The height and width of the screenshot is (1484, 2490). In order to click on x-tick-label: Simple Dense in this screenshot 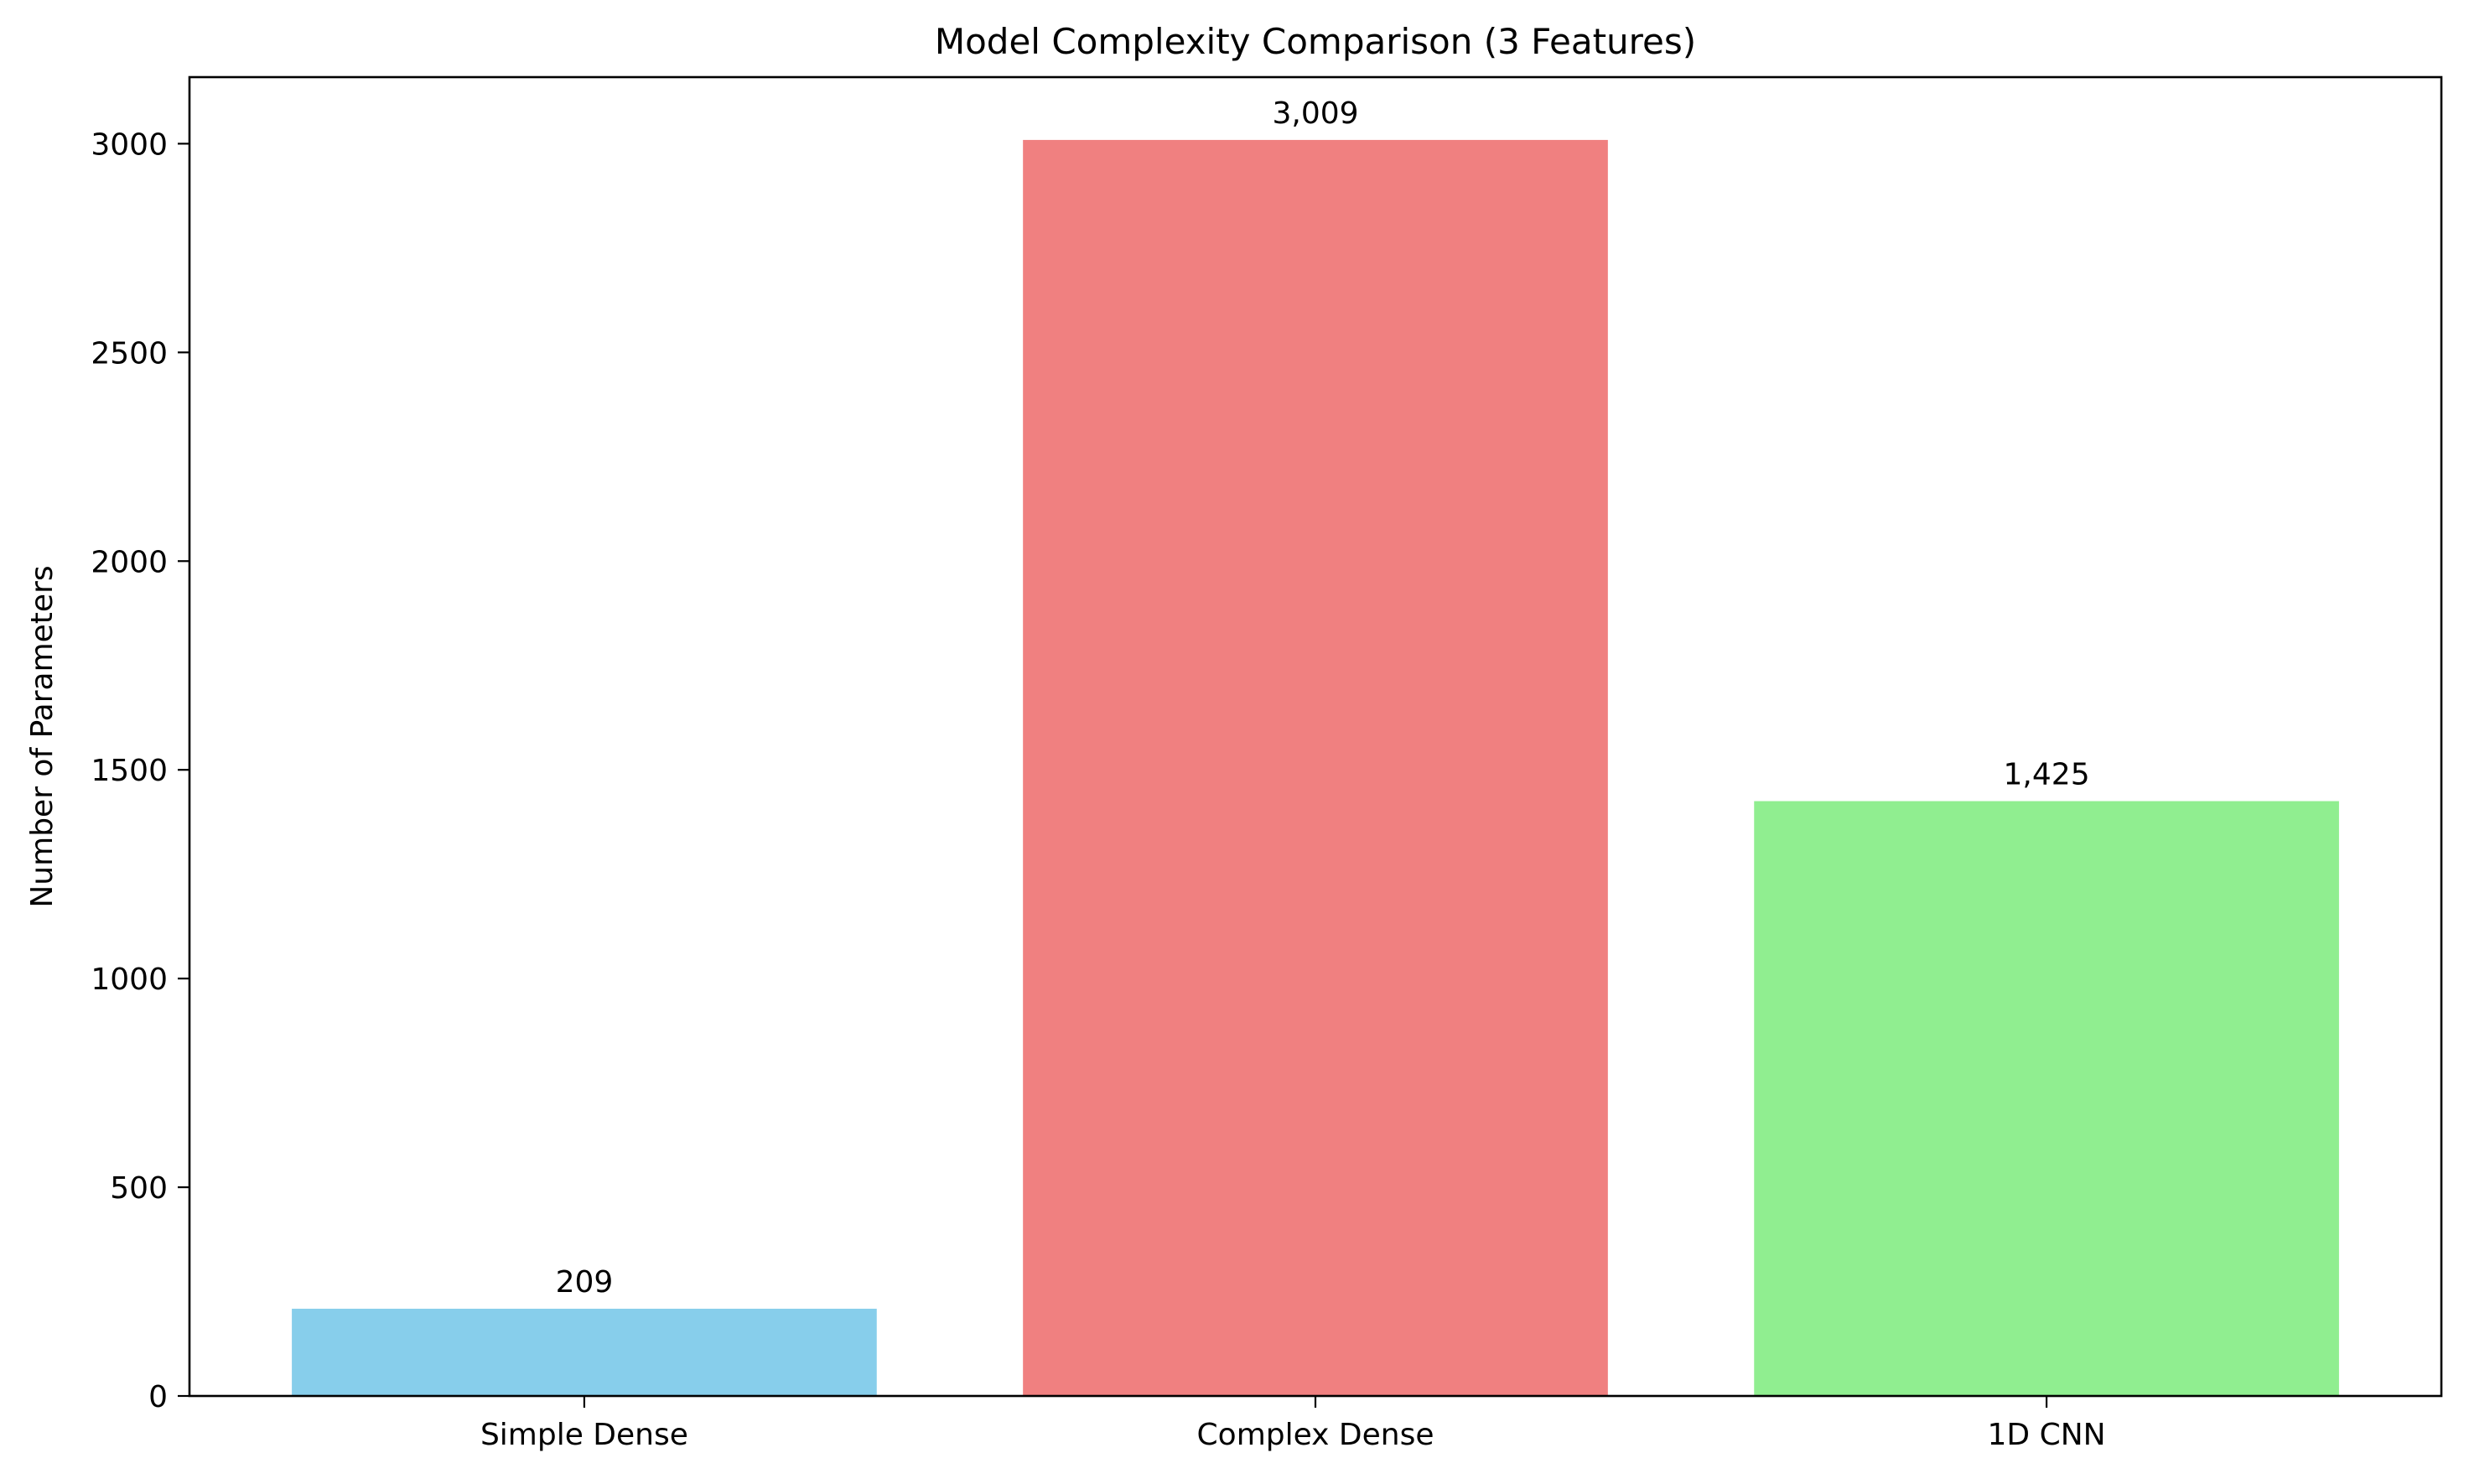, I will do `click(584, 1435)`.